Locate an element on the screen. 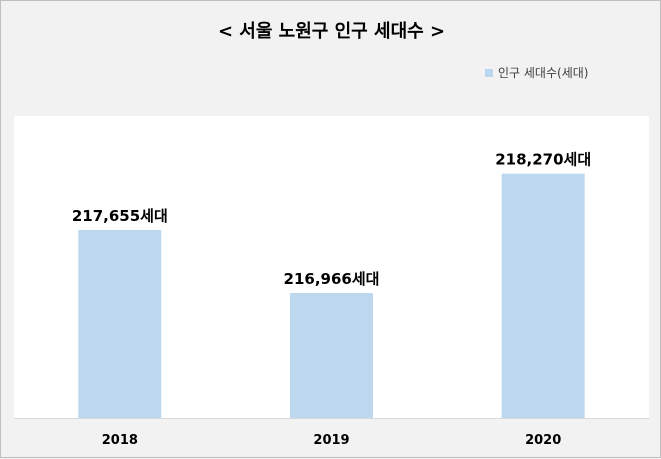 The image size is (661, 459). bar-2020 is located at coordinates (543, 295).